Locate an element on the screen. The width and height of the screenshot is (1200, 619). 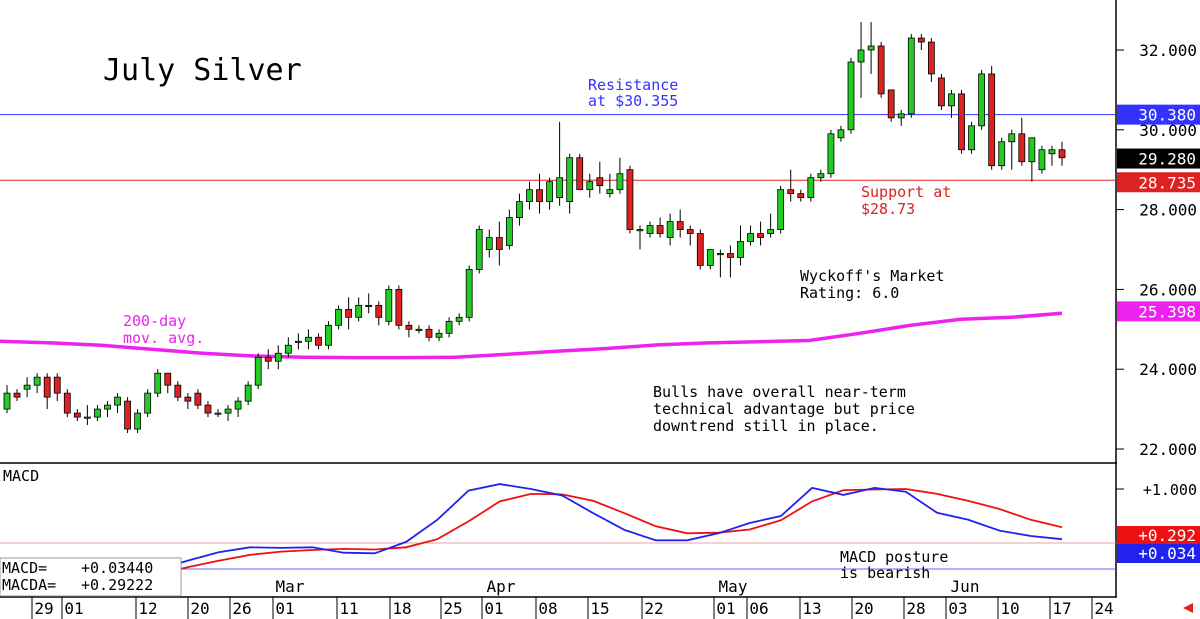
date-tick-label: 17 is located at coordinates (1061, 608).